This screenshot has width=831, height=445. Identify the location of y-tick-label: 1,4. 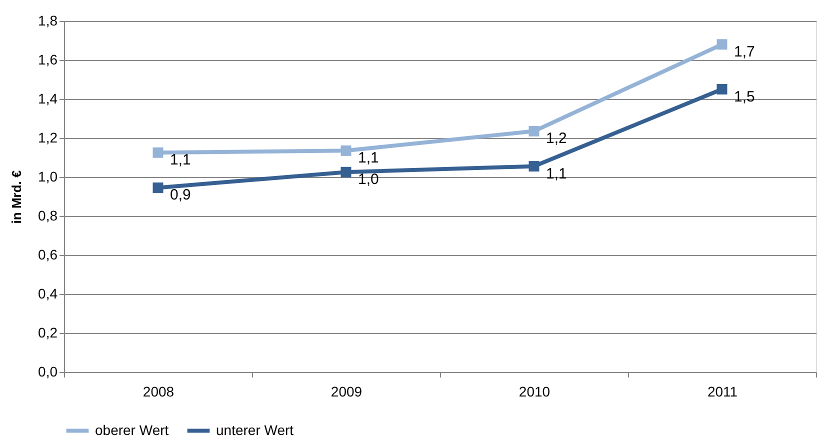
(48, 98).